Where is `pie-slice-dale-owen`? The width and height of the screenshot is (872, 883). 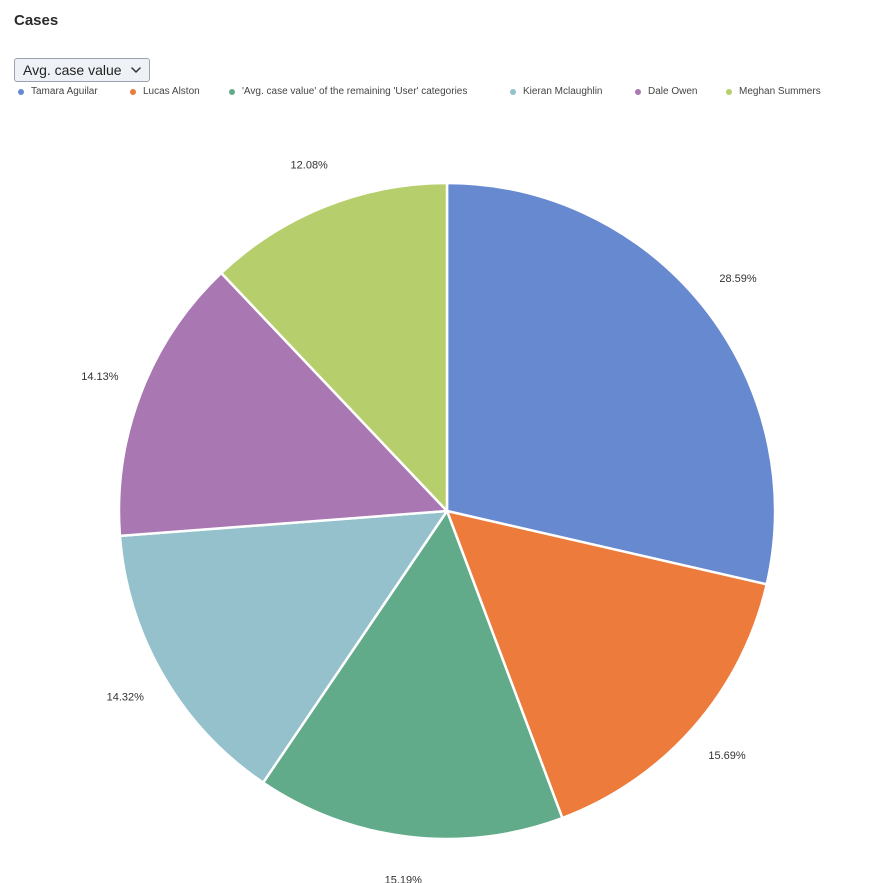 pie-slice-dale-owen is located at coordinates (283, 404).